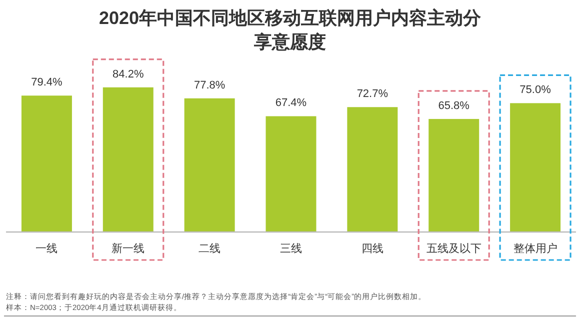 The width and height of the screenshot is (580, 330). What do you see at coordinates (372, 248) in the screenshot?
I see `x-tick-label: 四线` at bounding box center [372, 248].